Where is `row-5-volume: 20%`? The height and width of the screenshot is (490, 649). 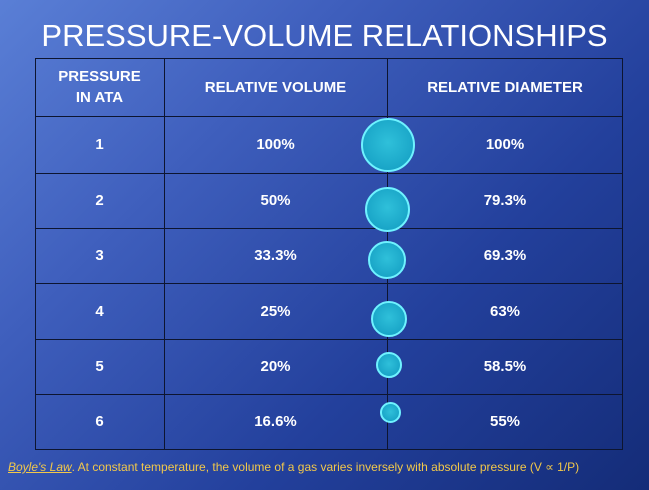 row-5-volume: 20% is located at coordinates (275, 366).